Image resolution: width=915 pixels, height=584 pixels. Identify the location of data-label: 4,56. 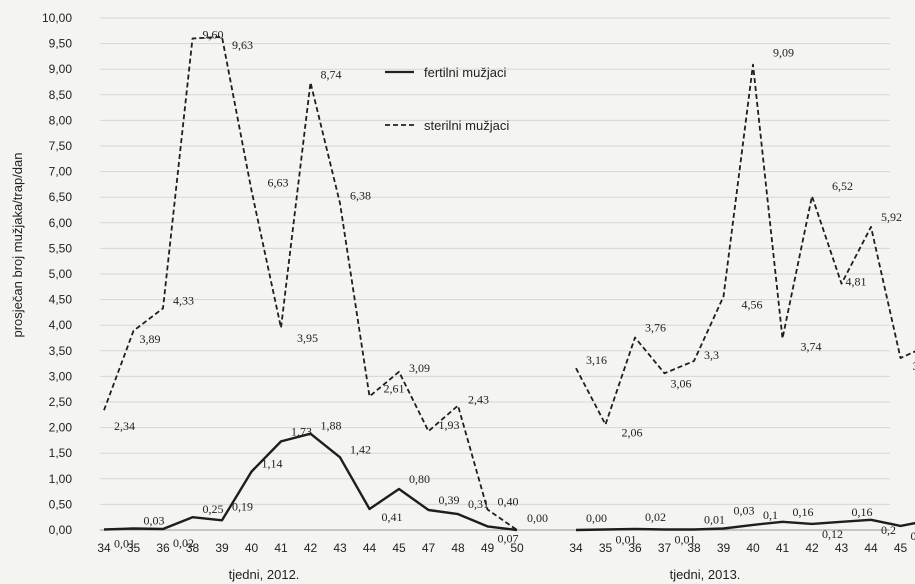
(752, 305).